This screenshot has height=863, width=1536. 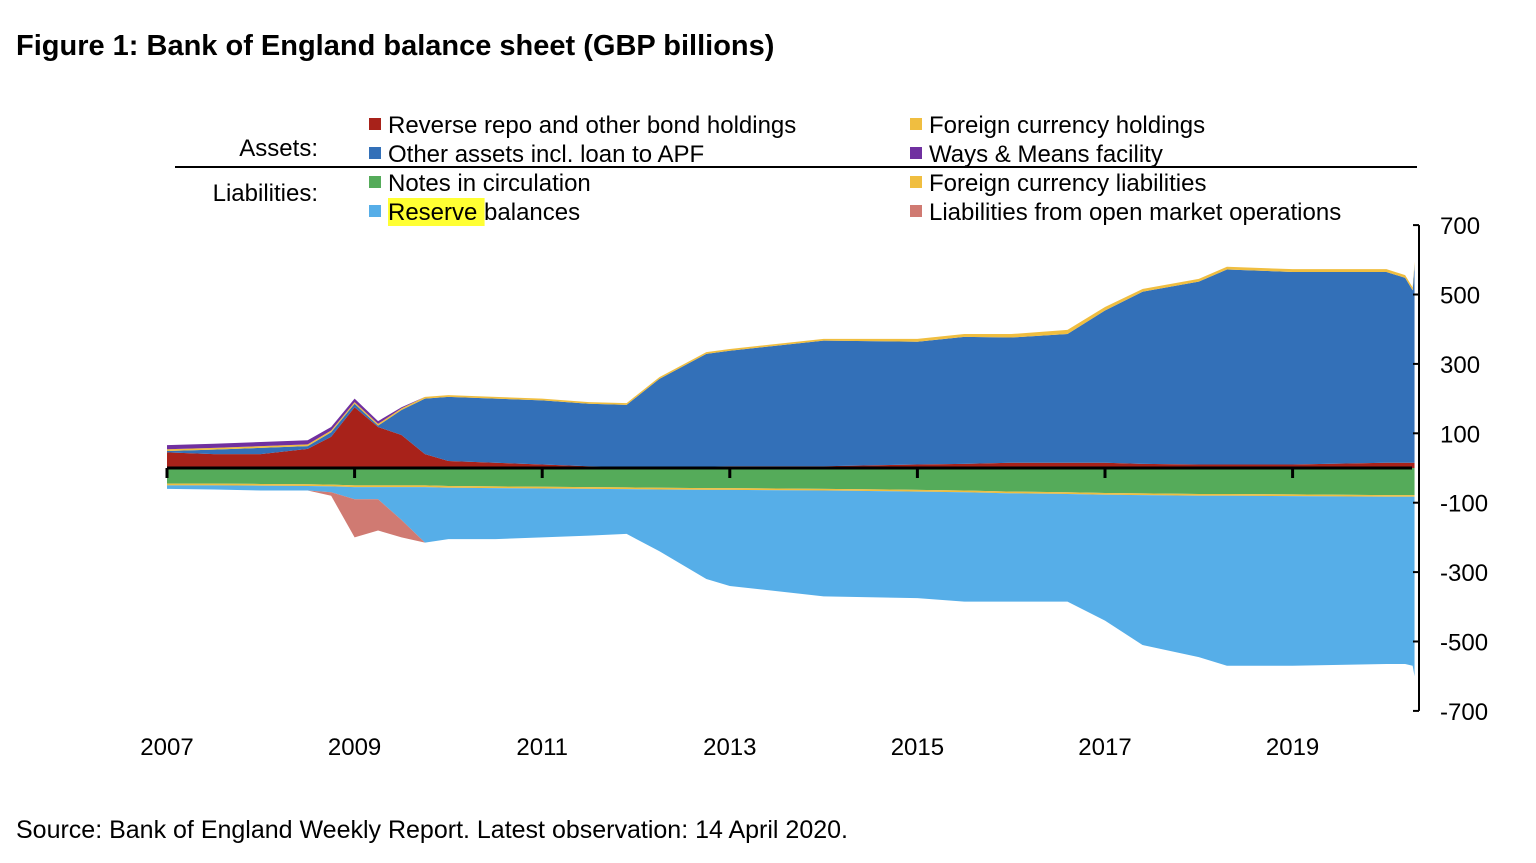 I want to click on legend-swatch-other-assets-incl-loan-to-apf, so click(x=375, y=153).